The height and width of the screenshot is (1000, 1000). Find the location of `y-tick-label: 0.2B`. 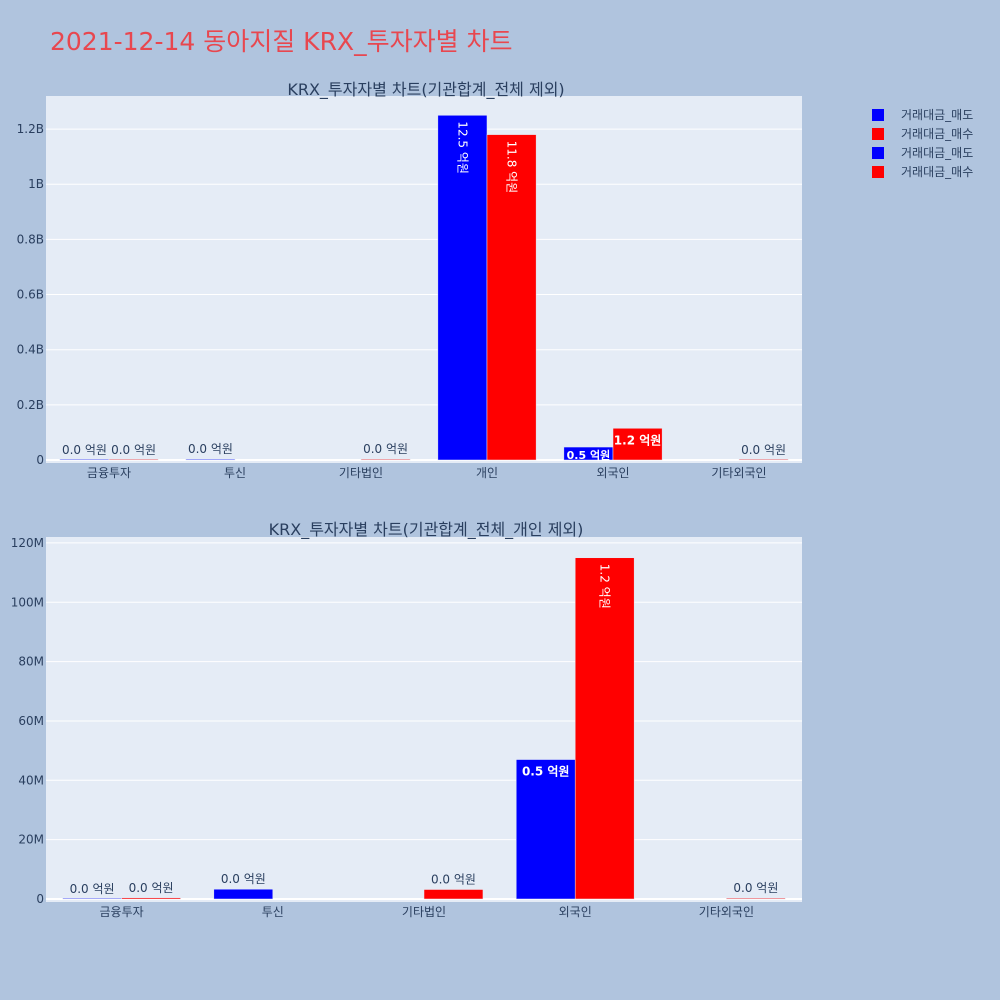

y-tick-label: 0.2B is located at coordinates (30, 405).